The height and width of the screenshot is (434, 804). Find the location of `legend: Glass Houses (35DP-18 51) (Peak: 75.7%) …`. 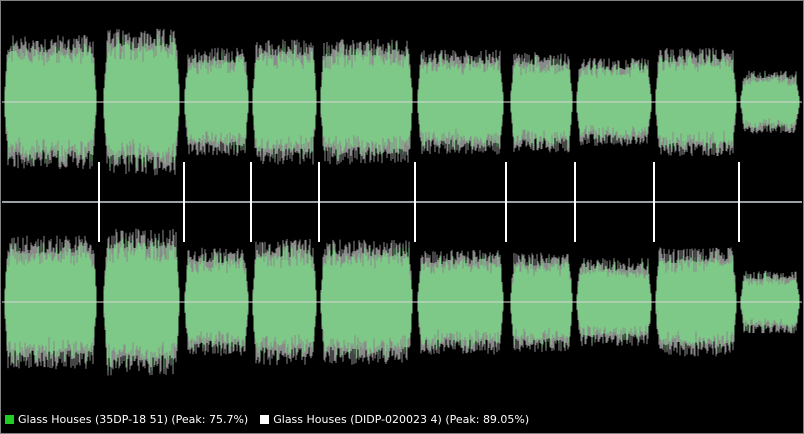

legend: Glass Houses (35DP-18 51) (Peak: 75.7%) … is located at coordinates (273, 419).